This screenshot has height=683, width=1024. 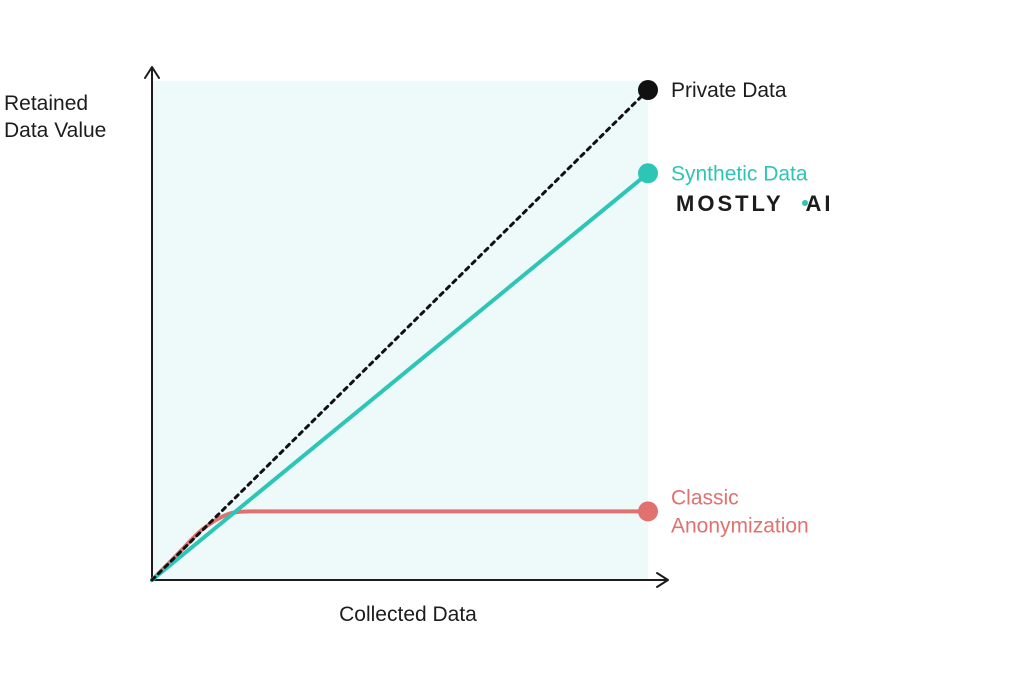 I want to click on brand-logo-text: MOSTLY AI, so click(x=755, y=203).